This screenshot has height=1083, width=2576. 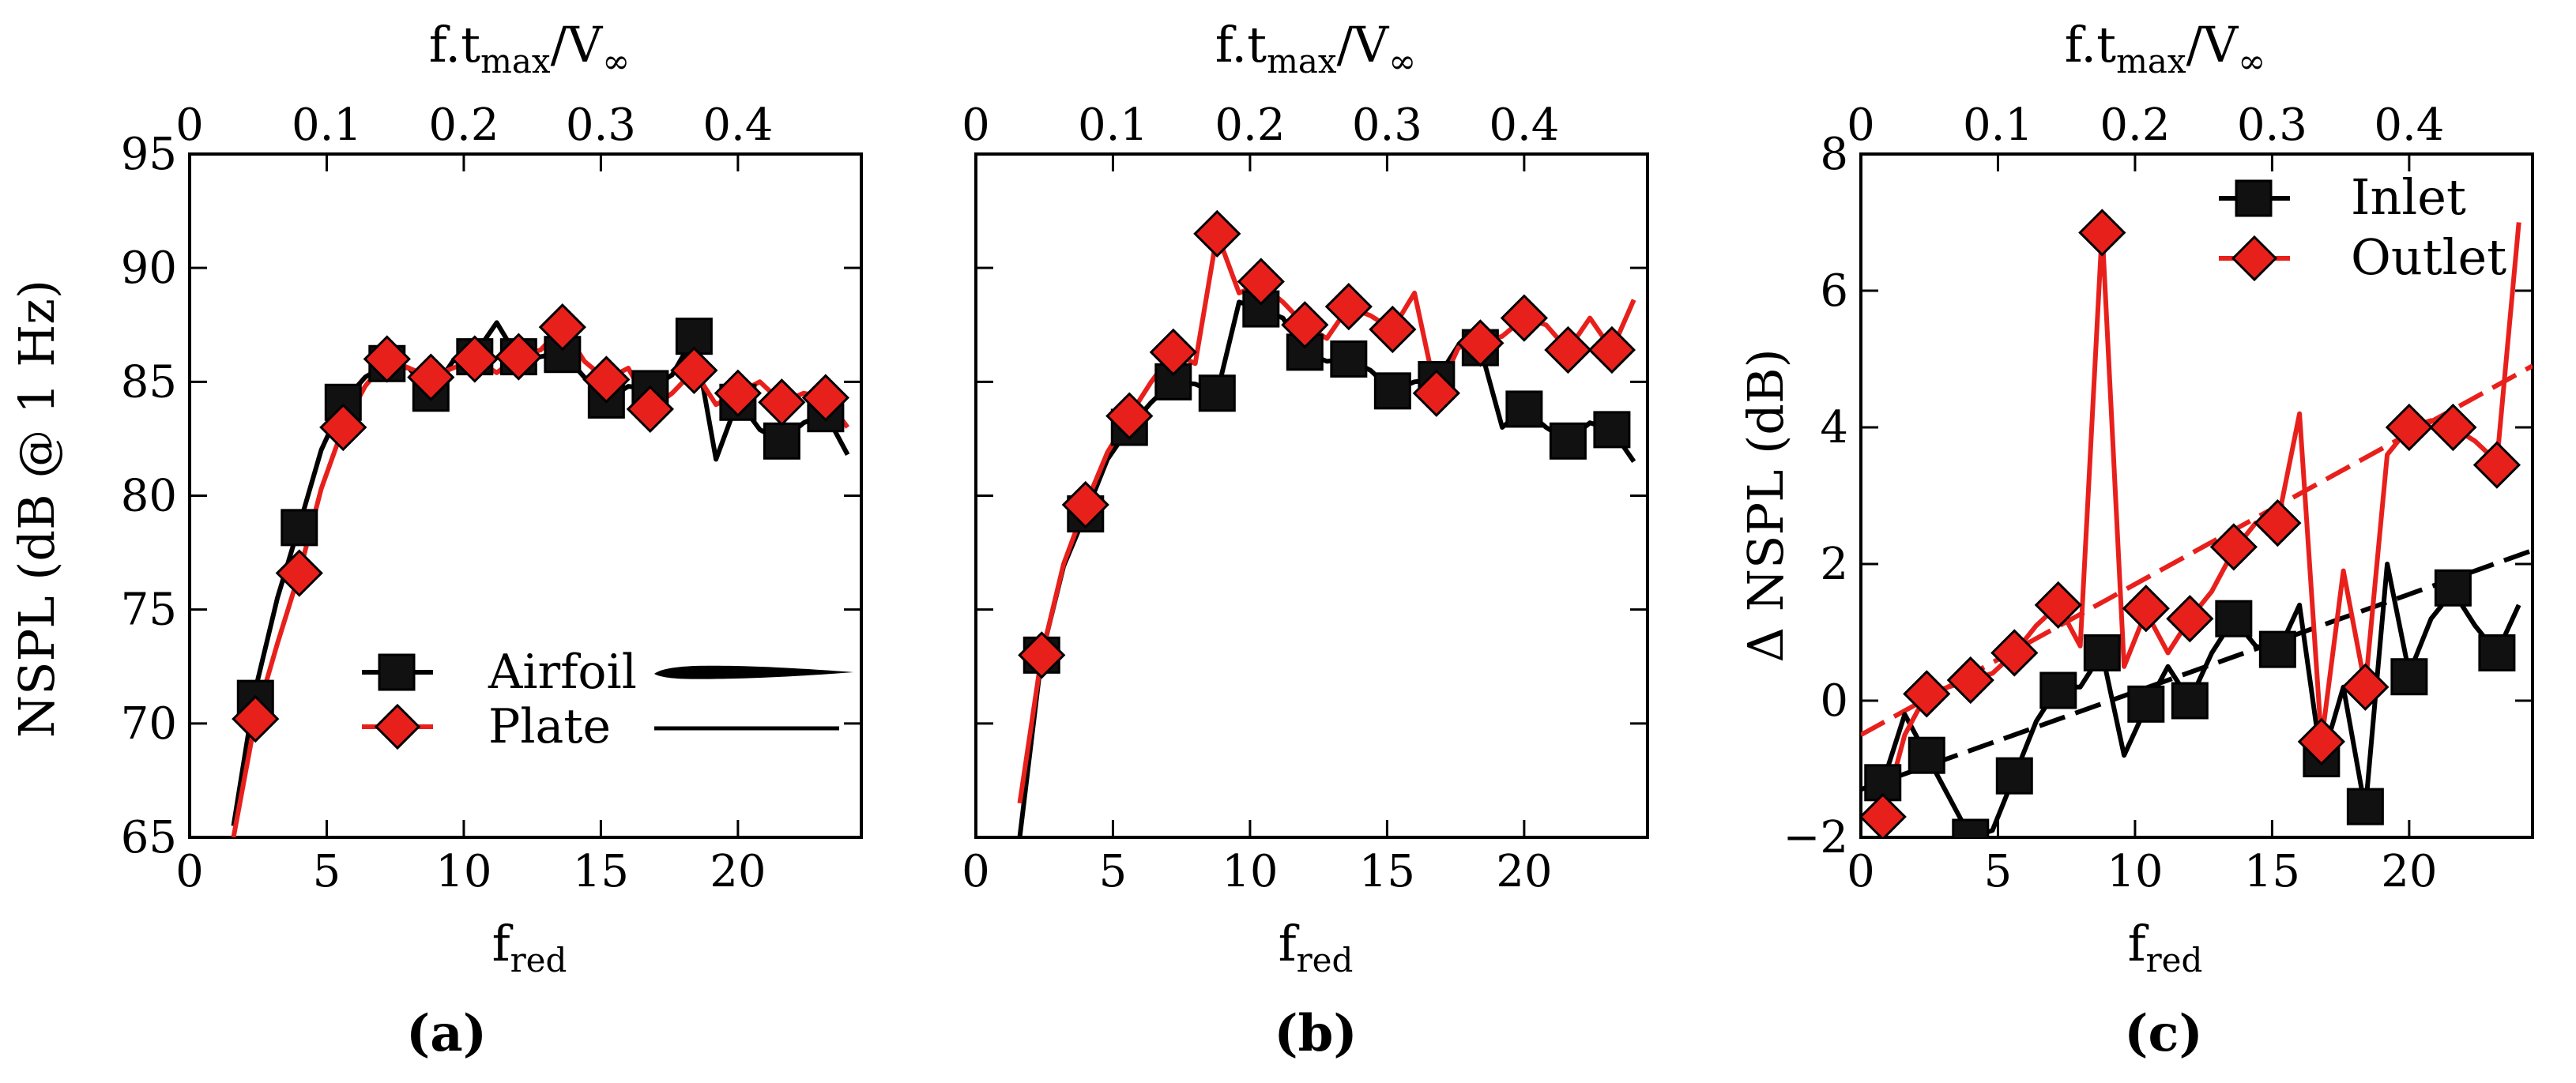 I want to click on legend-plate-label: Plate, so click(x=549, y=726).